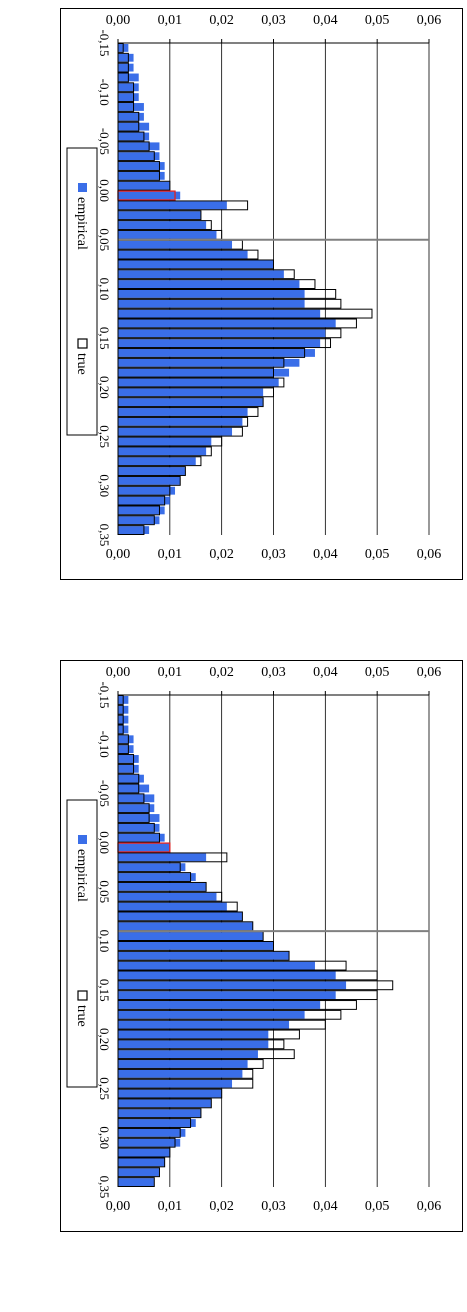 Image resolution: width=467 pixels, height=1312 pixels. Describe the element at coordinates (104, 190) in the screenshot. I see `x-tick-label: 0,00` at that location.